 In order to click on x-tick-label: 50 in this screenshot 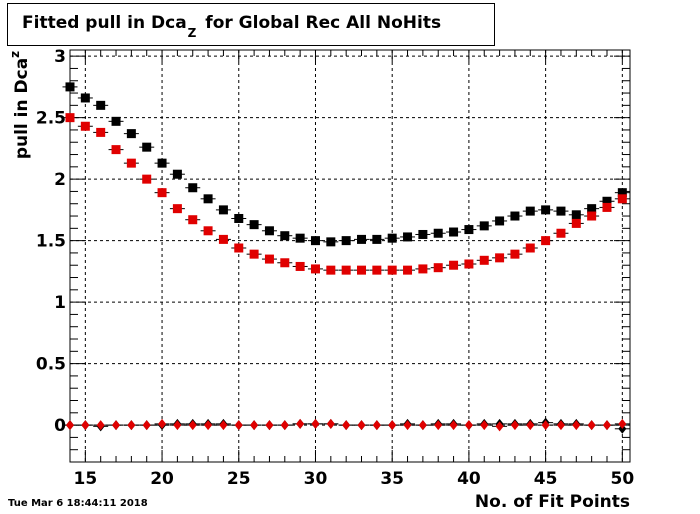, I will do `click(622, 479)`.